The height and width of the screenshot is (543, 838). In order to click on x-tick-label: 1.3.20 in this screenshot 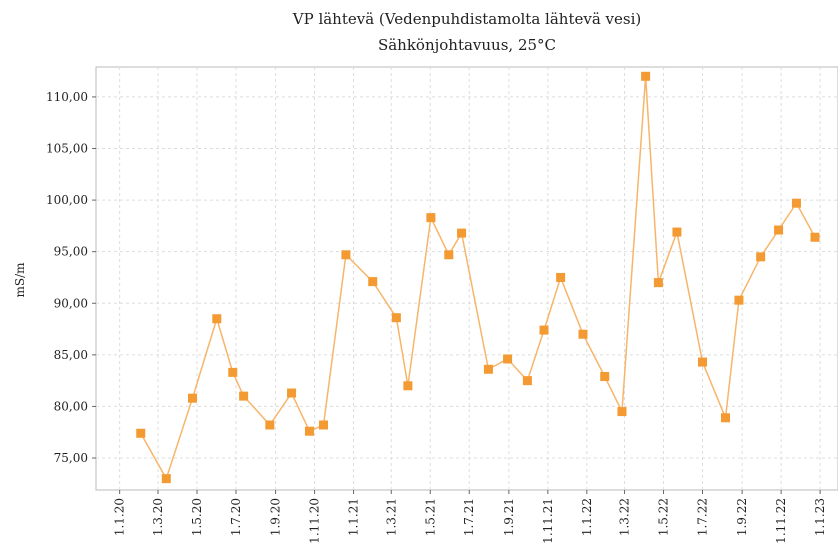, I will do `click(158, 517)`.